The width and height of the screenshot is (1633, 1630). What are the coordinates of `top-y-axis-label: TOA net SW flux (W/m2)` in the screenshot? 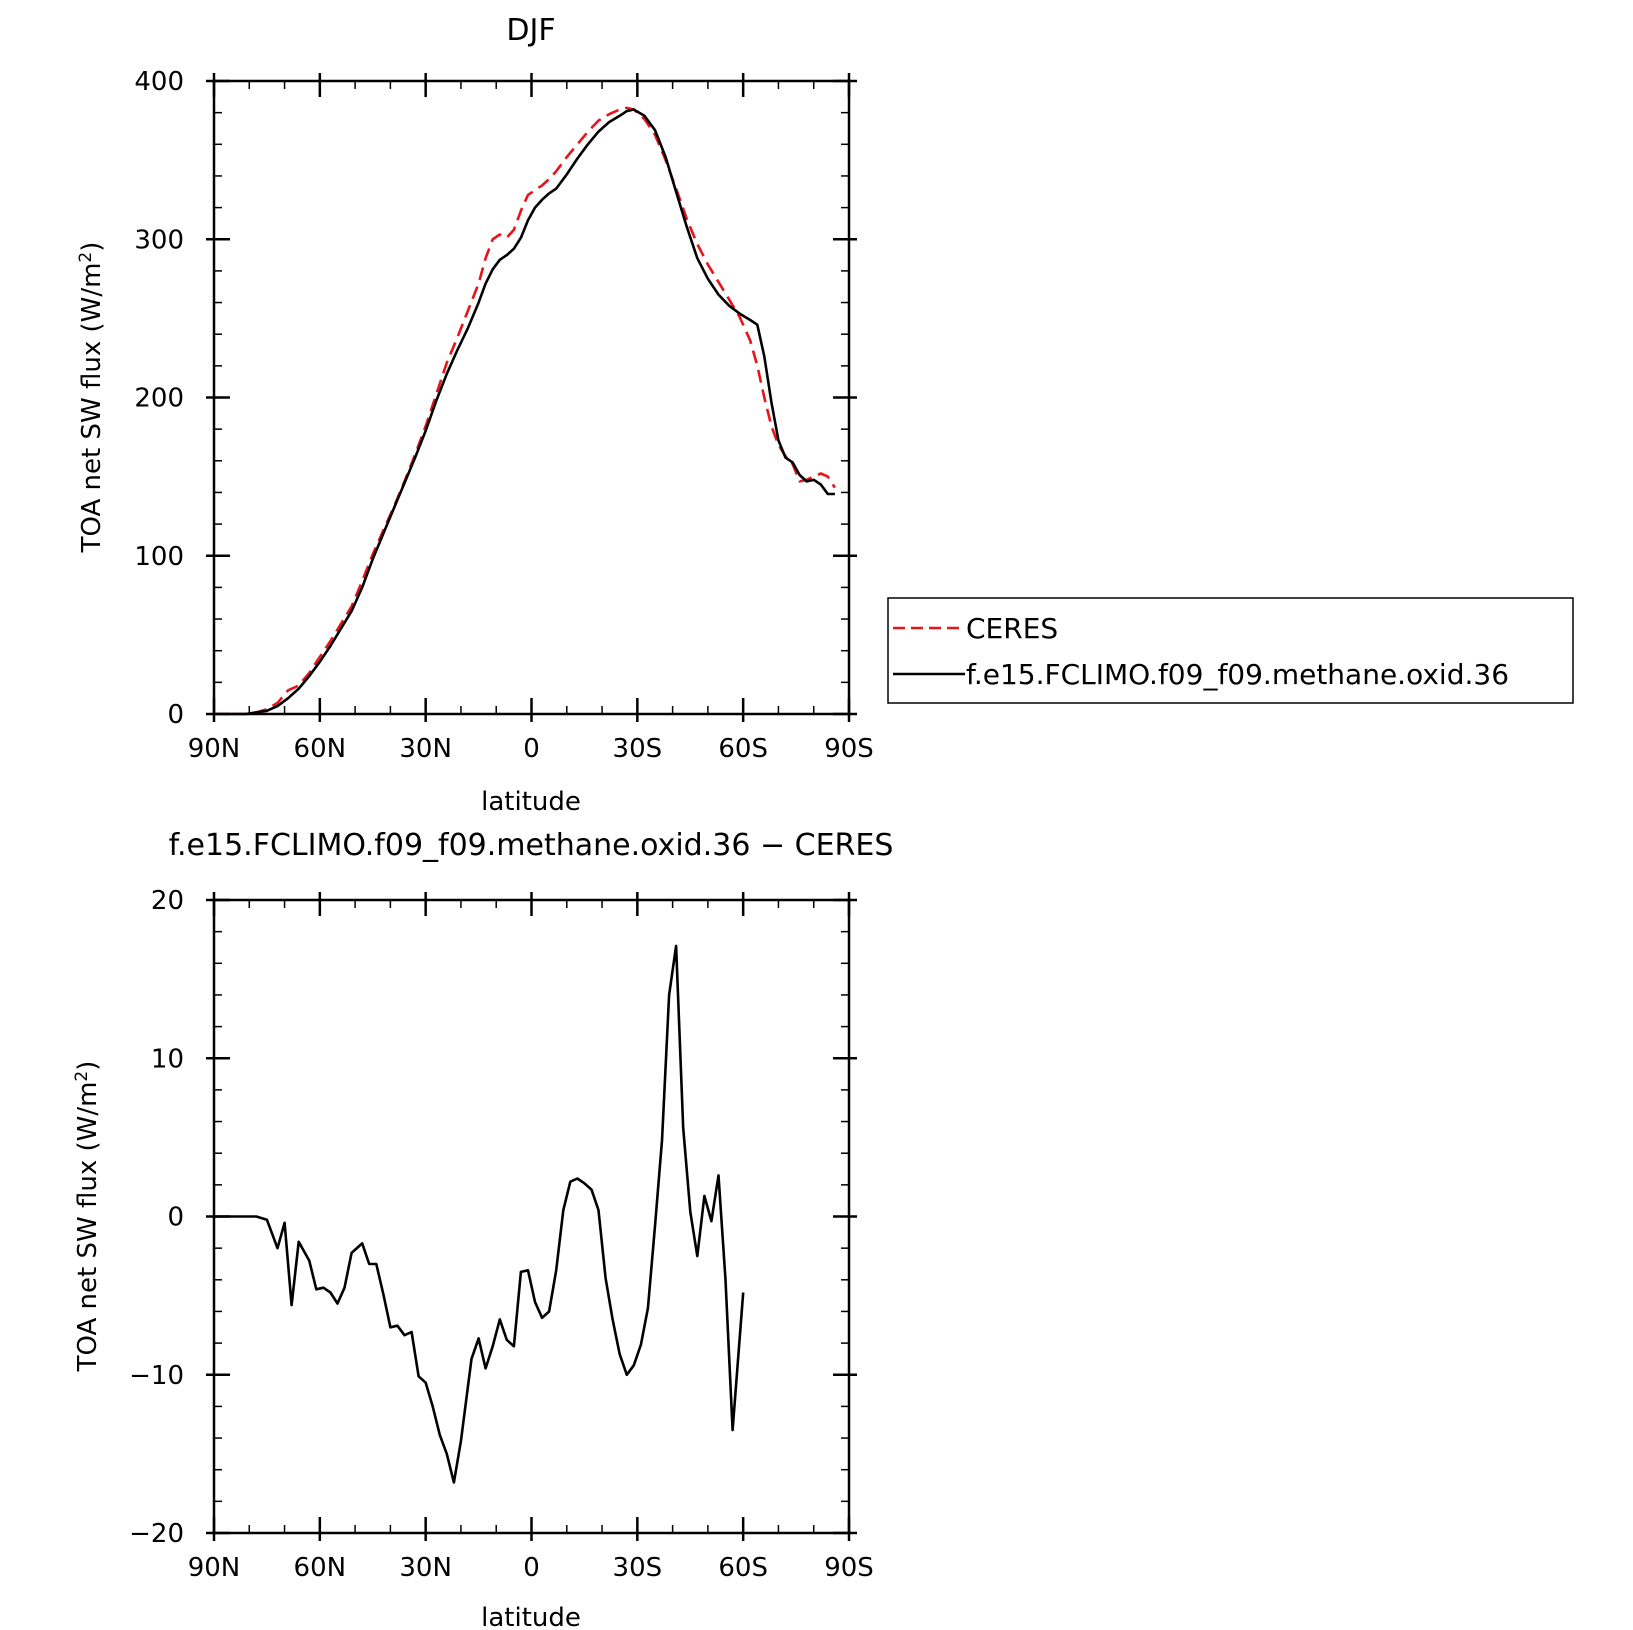 It's located at (91, 398).